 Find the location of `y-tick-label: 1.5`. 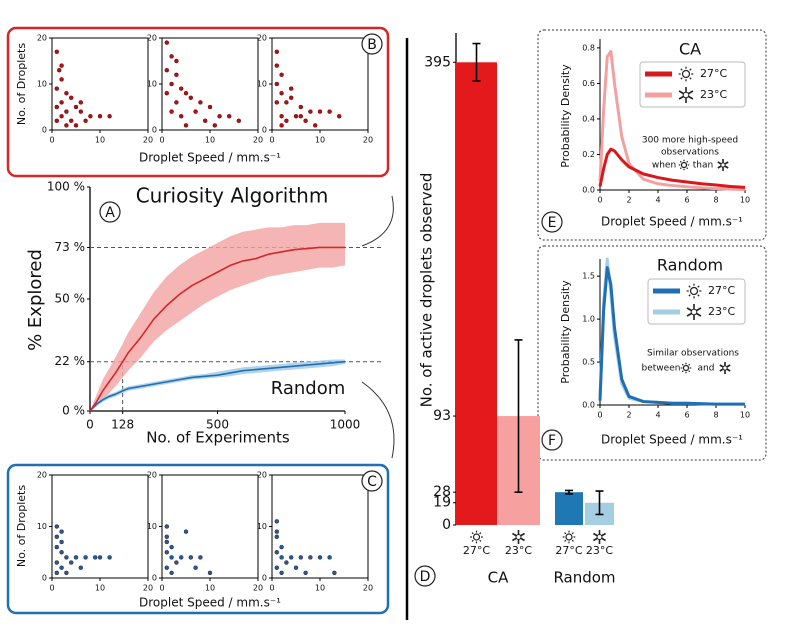

y-tick-label: 1.5 is located at coordinates (588, 276).